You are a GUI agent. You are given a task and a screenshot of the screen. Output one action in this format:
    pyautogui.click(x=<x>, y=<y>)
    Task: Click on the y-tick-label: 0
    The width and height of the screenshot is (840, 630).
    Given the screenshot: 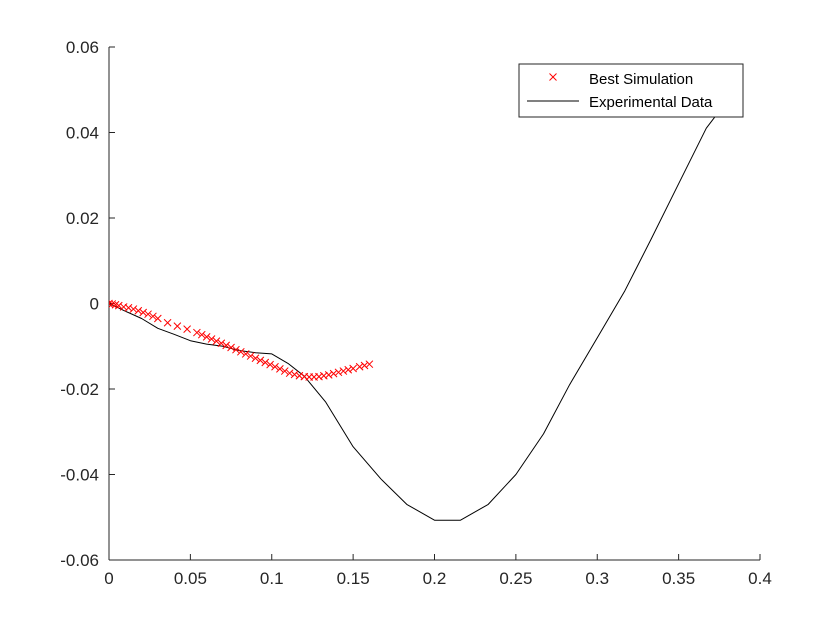 What is the action you would take?
    pyautogui.click(x=94, y=304)
    